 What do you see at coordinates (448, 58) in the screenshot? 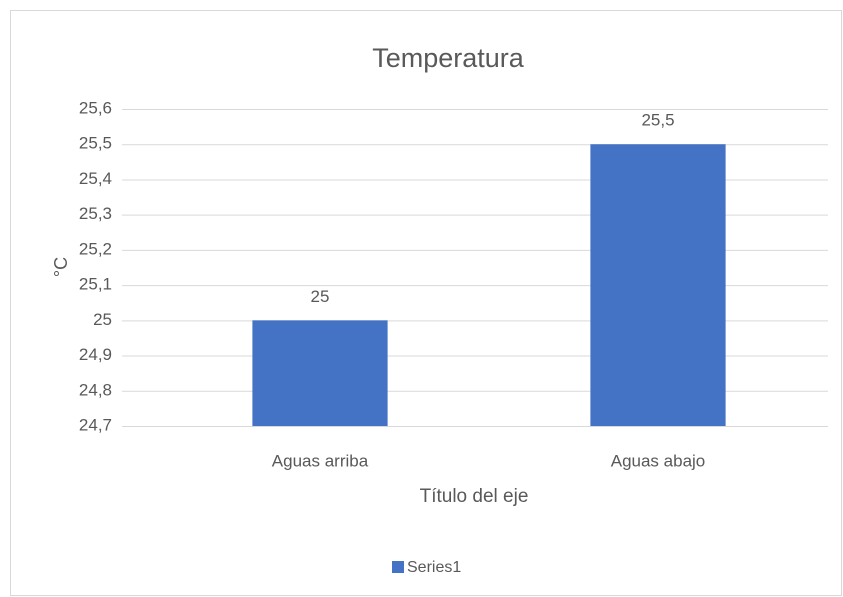
I see `chart-title: Temperatura` at bounding box center [448, 58].